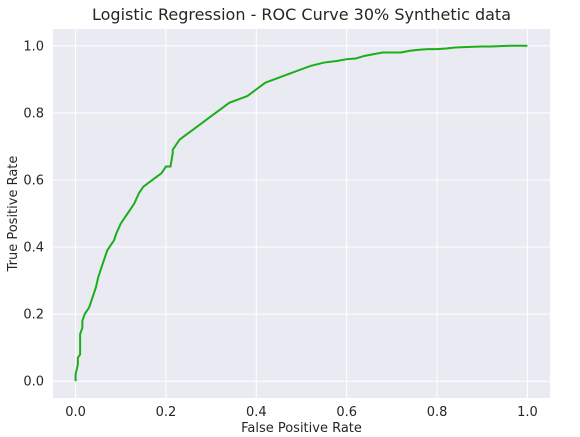 The height and width of the screenshot is (437, 580). What do you see at coordinates (33, 315) in the screenshot?
I see `y-tick-label: 0.2` at bounding box center [33, 315].